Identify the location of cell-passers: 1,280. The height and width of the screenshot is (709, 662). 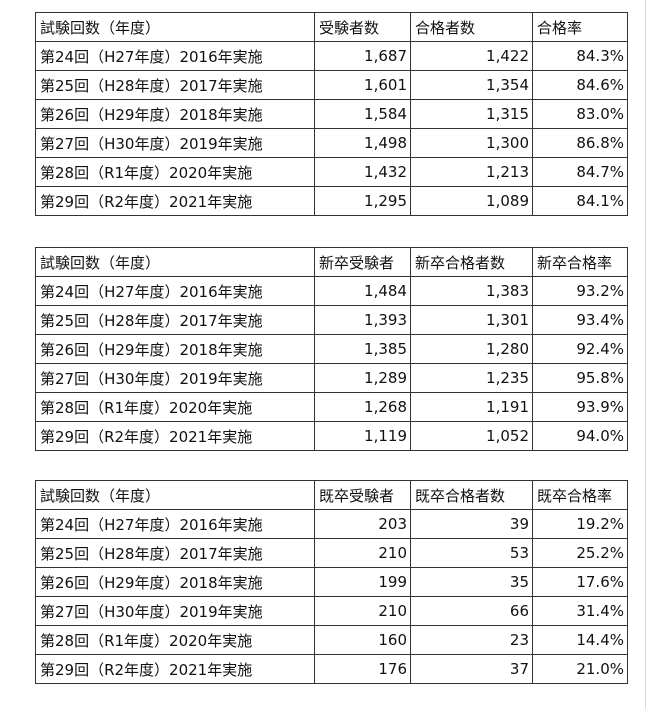
(471, 349).